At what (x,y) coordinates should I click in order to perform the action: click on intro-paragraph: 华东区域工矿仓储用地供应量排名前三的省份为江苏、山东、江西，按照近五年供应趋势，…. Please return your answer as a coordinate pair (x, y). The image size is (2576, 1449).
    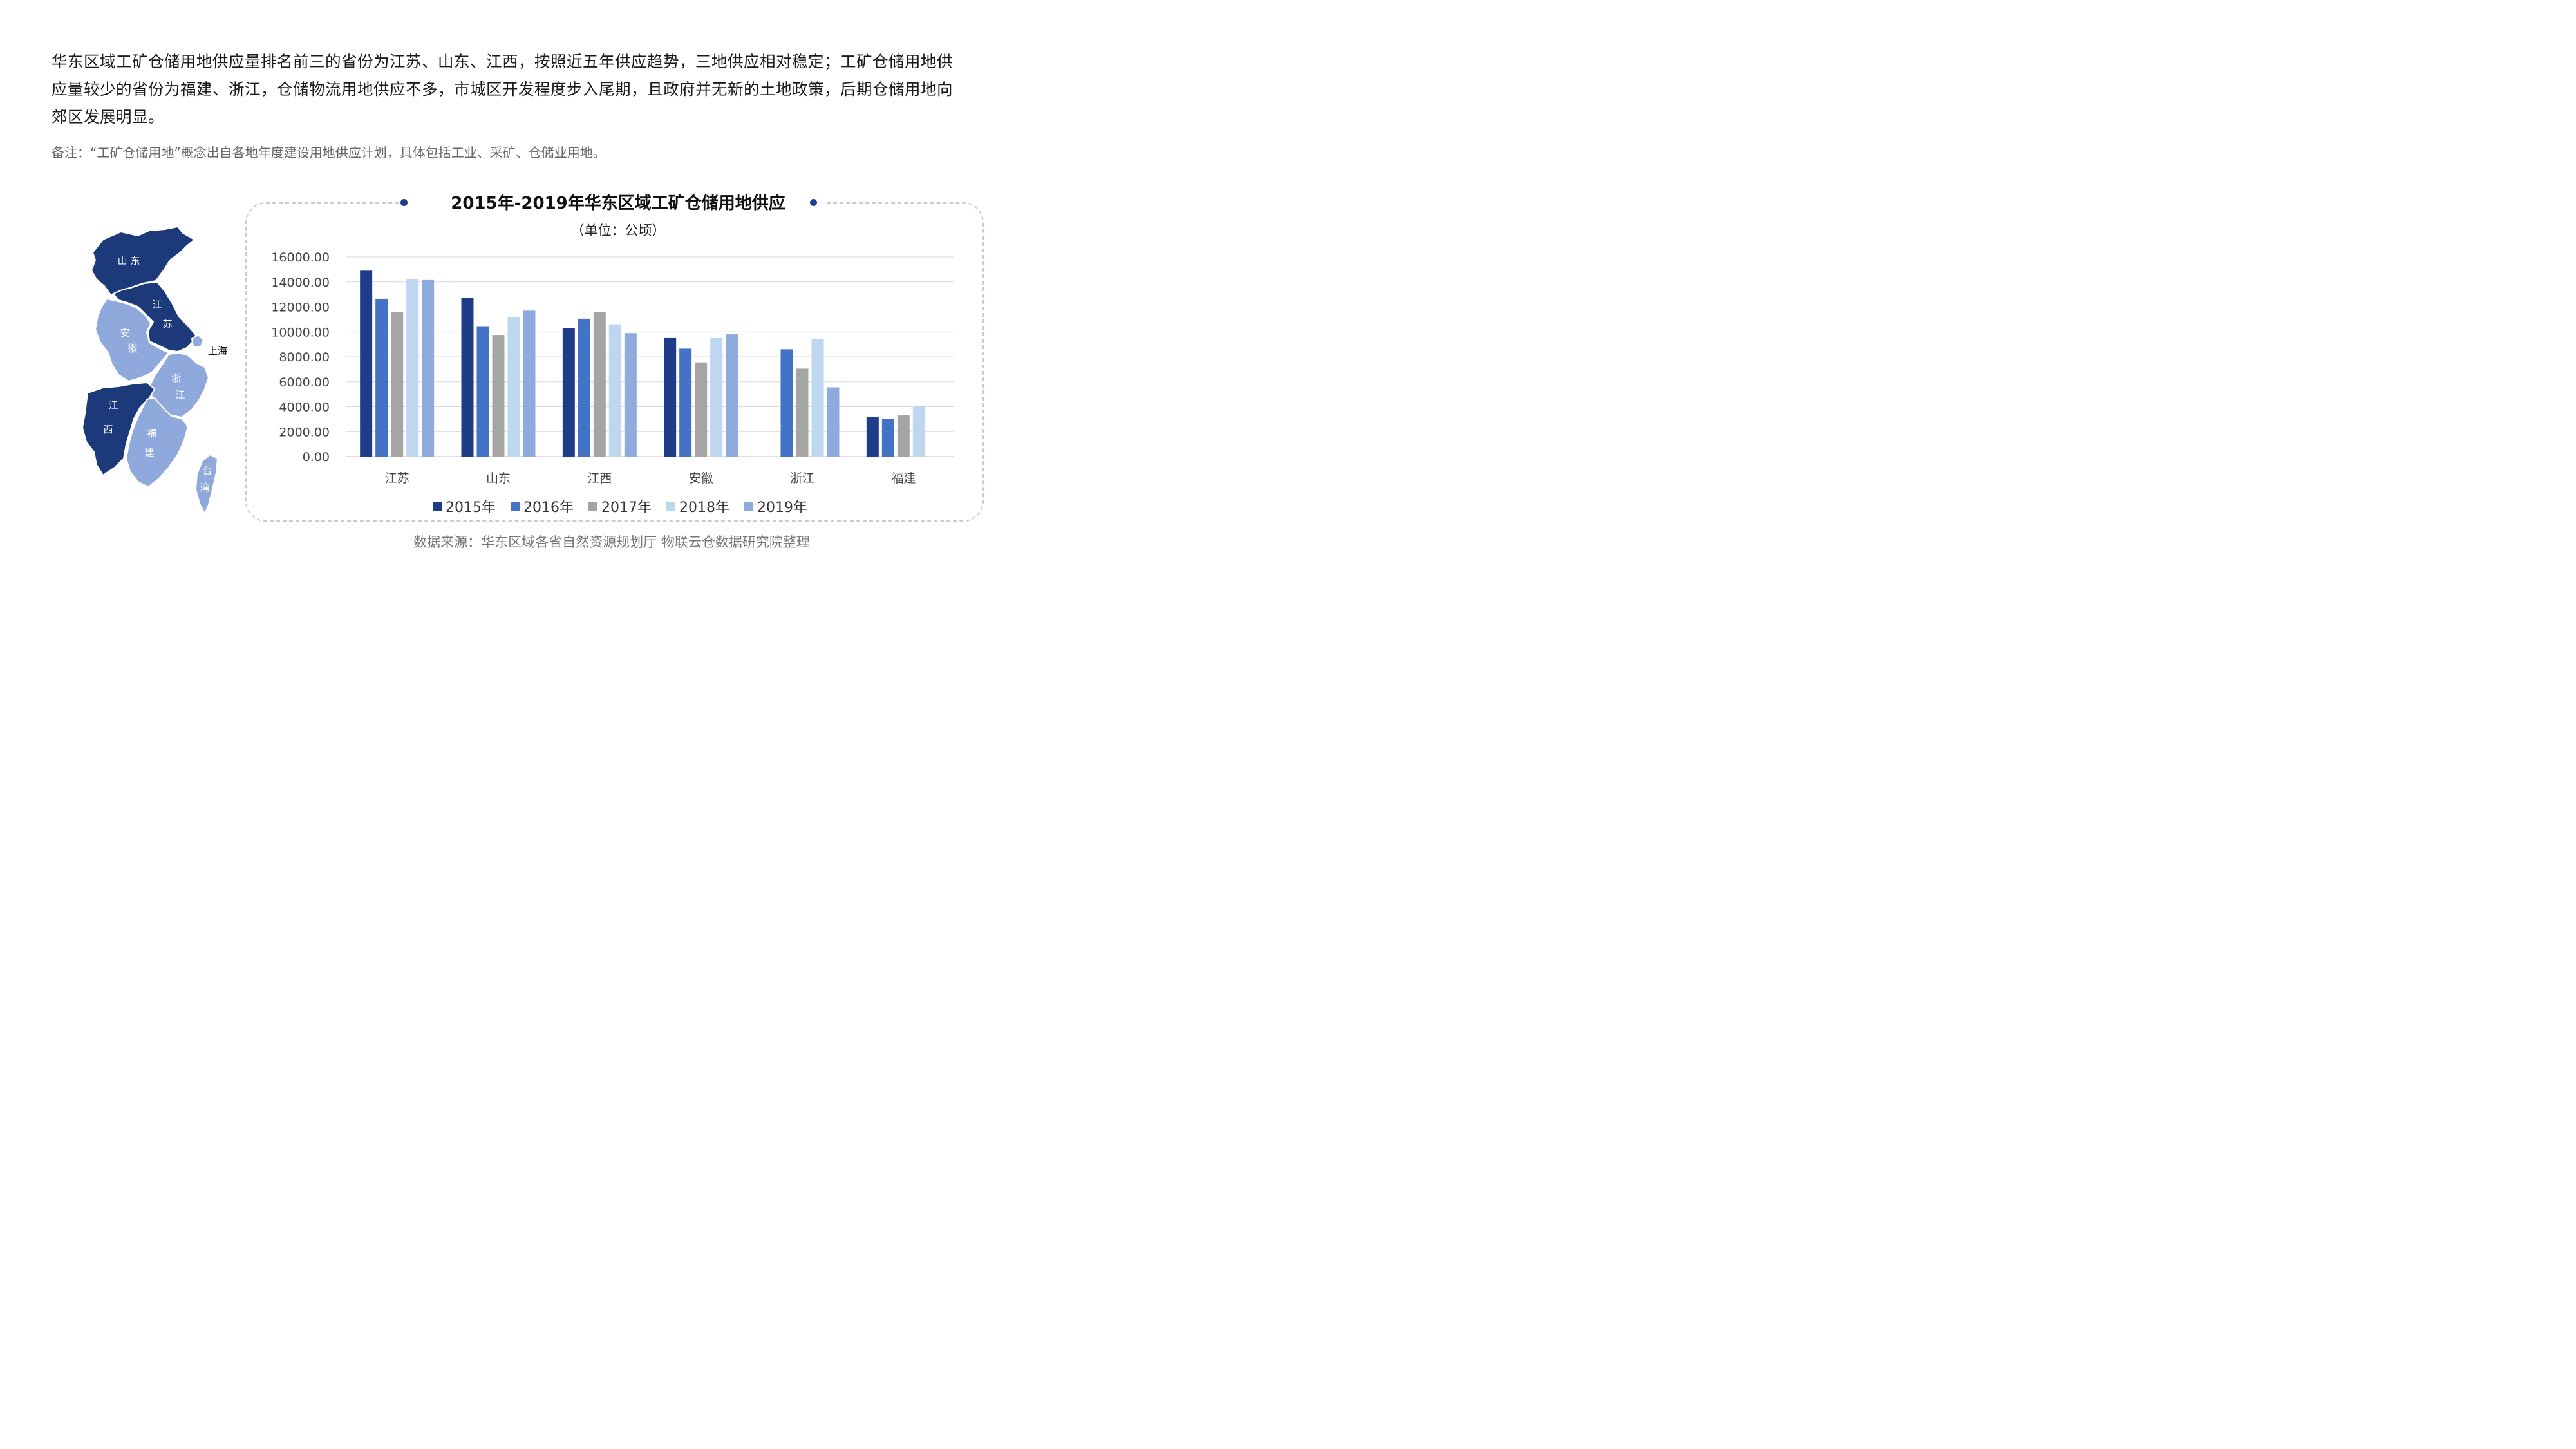
    Looking at the image, I should click on (502, 89).